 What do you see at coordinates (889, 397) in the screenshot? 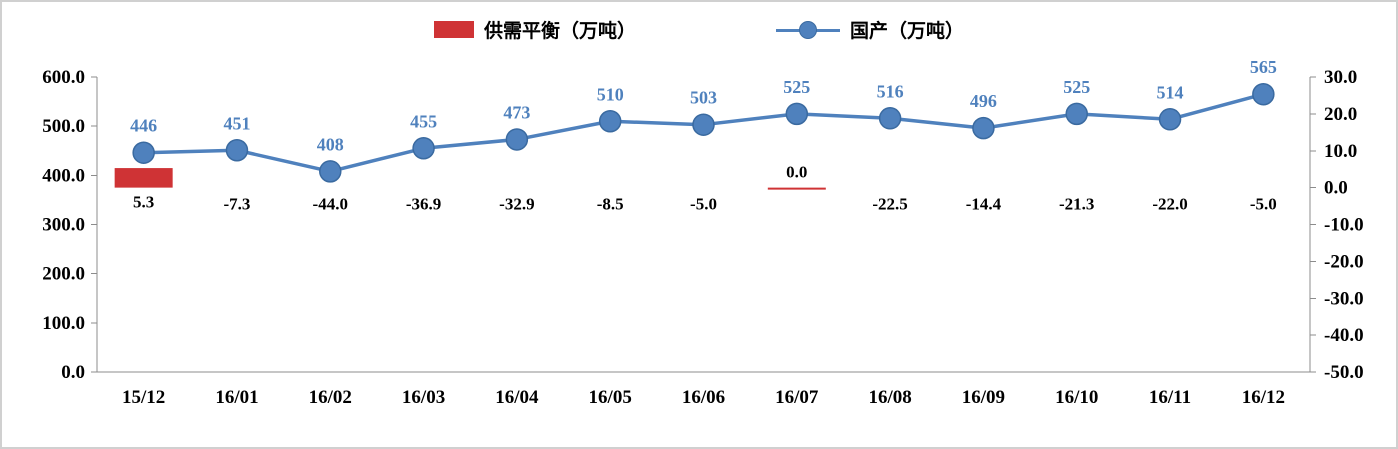
I see `category-label: 16/08` at bounding box center [889, 397].